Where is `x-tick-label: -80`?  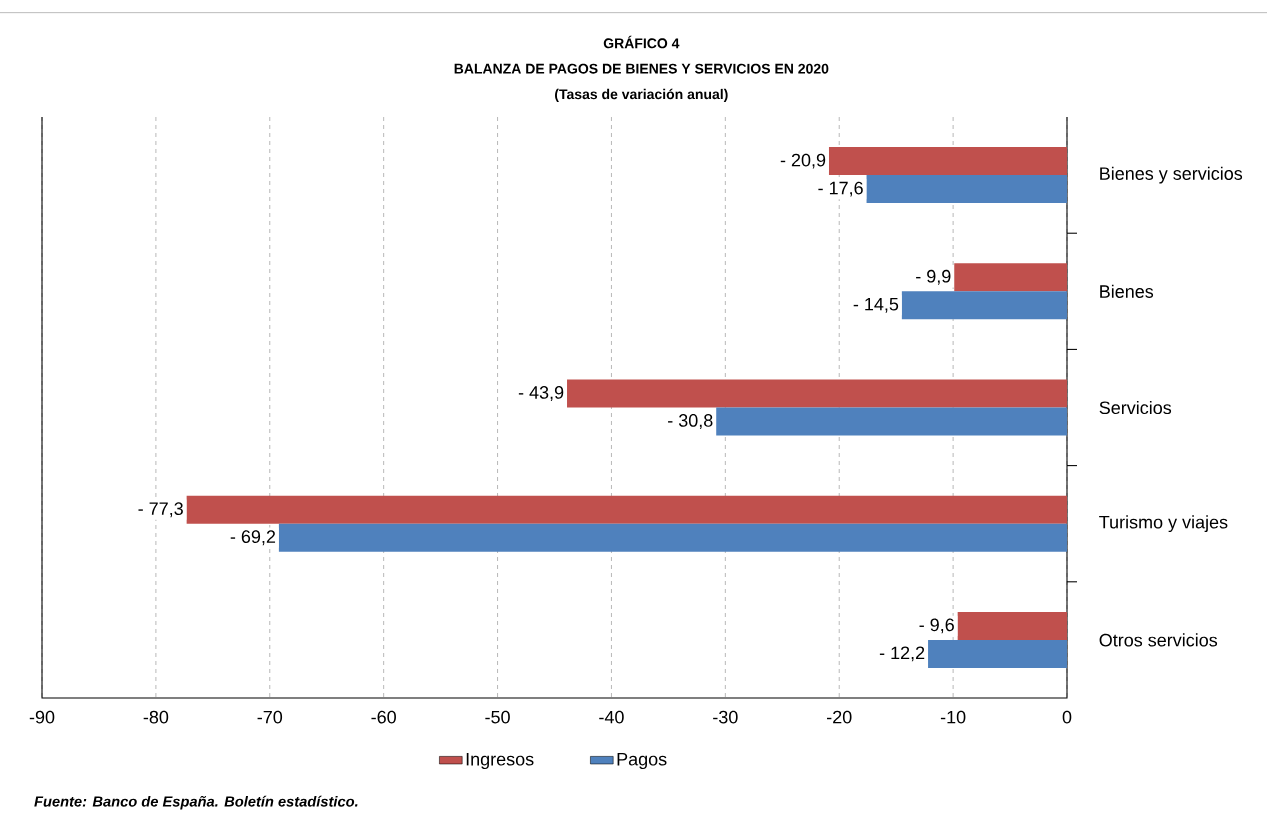 x-tick-label: -80 is located at coordinates (156, 717).